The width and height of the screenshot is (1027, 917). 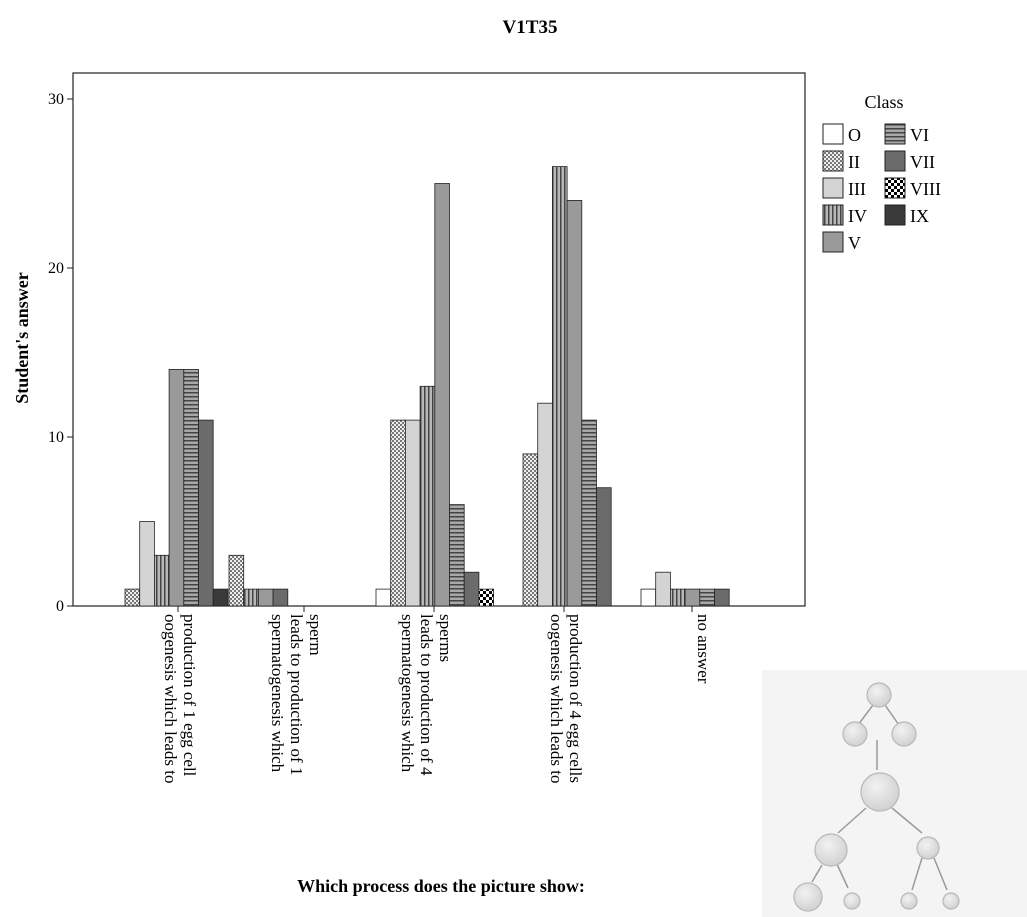 What do you see at coordinates (833, 134) in the screenshot?
I see `legend-swatch-o` at bounding box center [833, 134].